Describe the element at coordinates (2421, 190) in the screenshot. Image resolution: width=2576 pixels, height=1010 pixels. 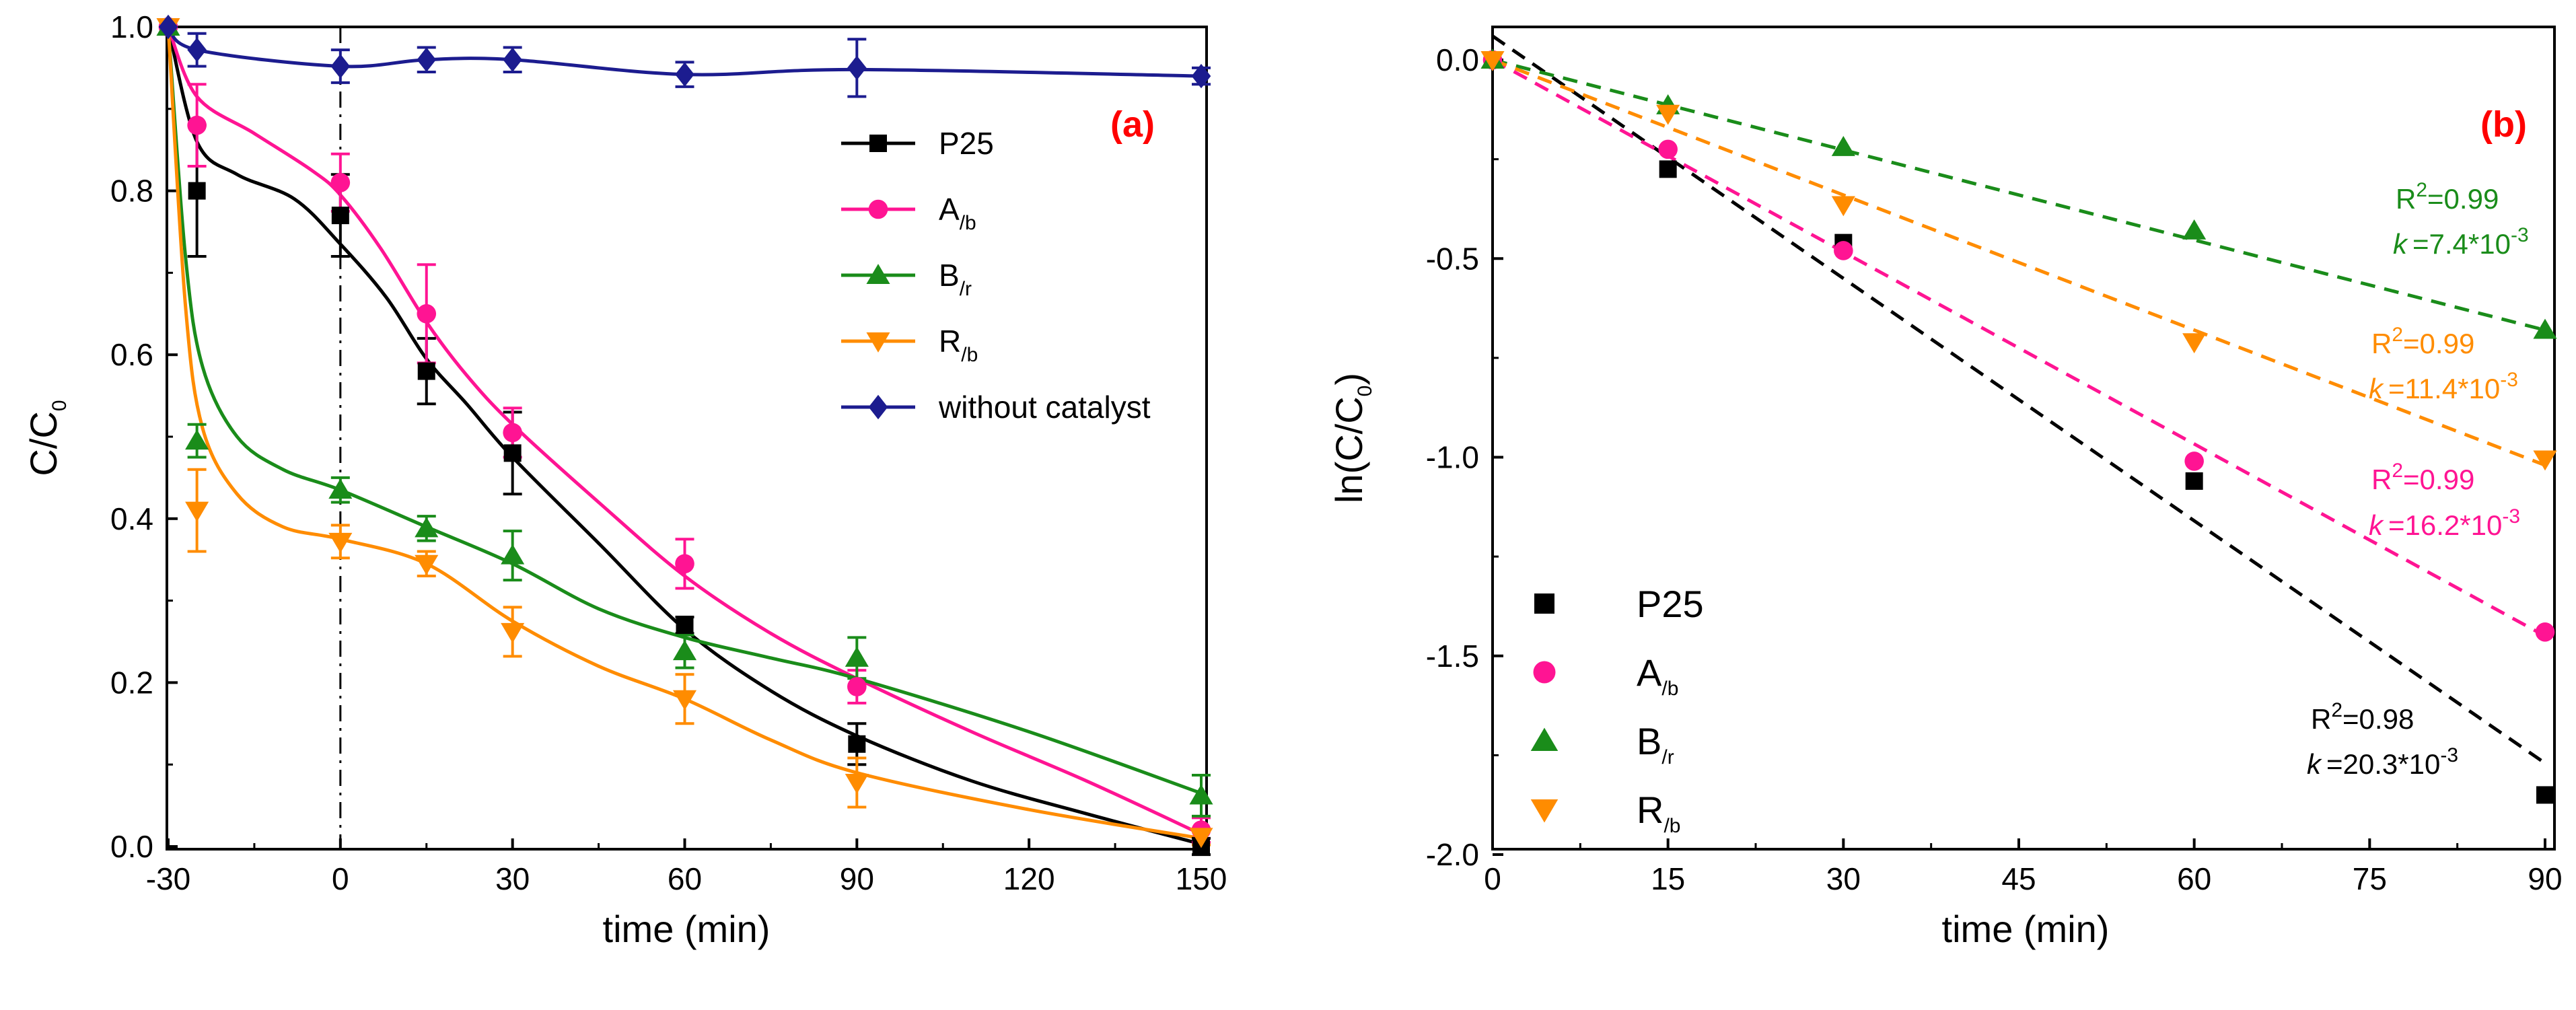
I see `r-squared-superscript: 2` at that location.